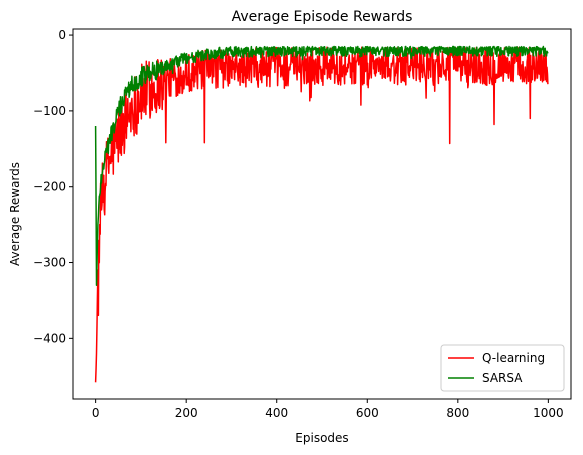  I want to click on x-tick-label: 200, so click(186, 413).